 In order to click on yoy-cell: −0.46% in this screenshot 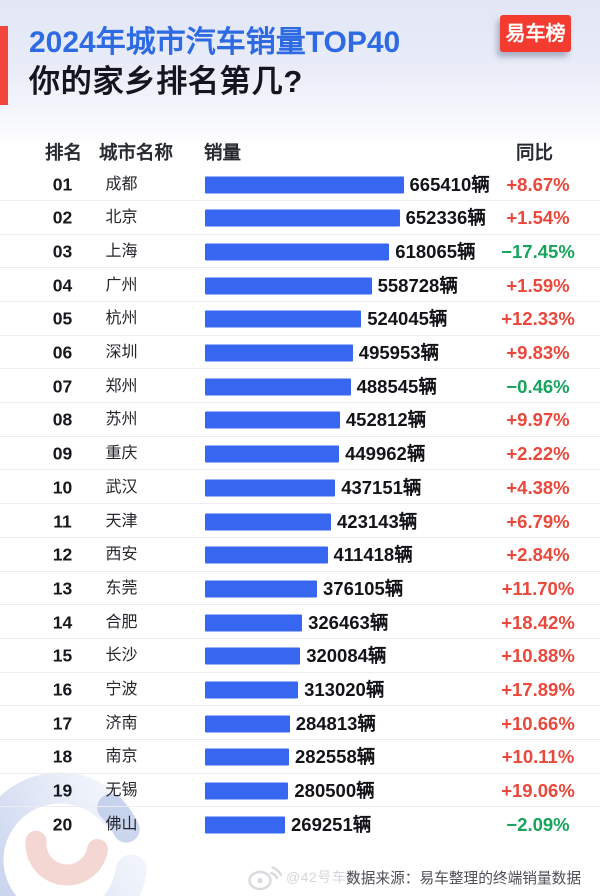, I will do `click(538, 386)`.